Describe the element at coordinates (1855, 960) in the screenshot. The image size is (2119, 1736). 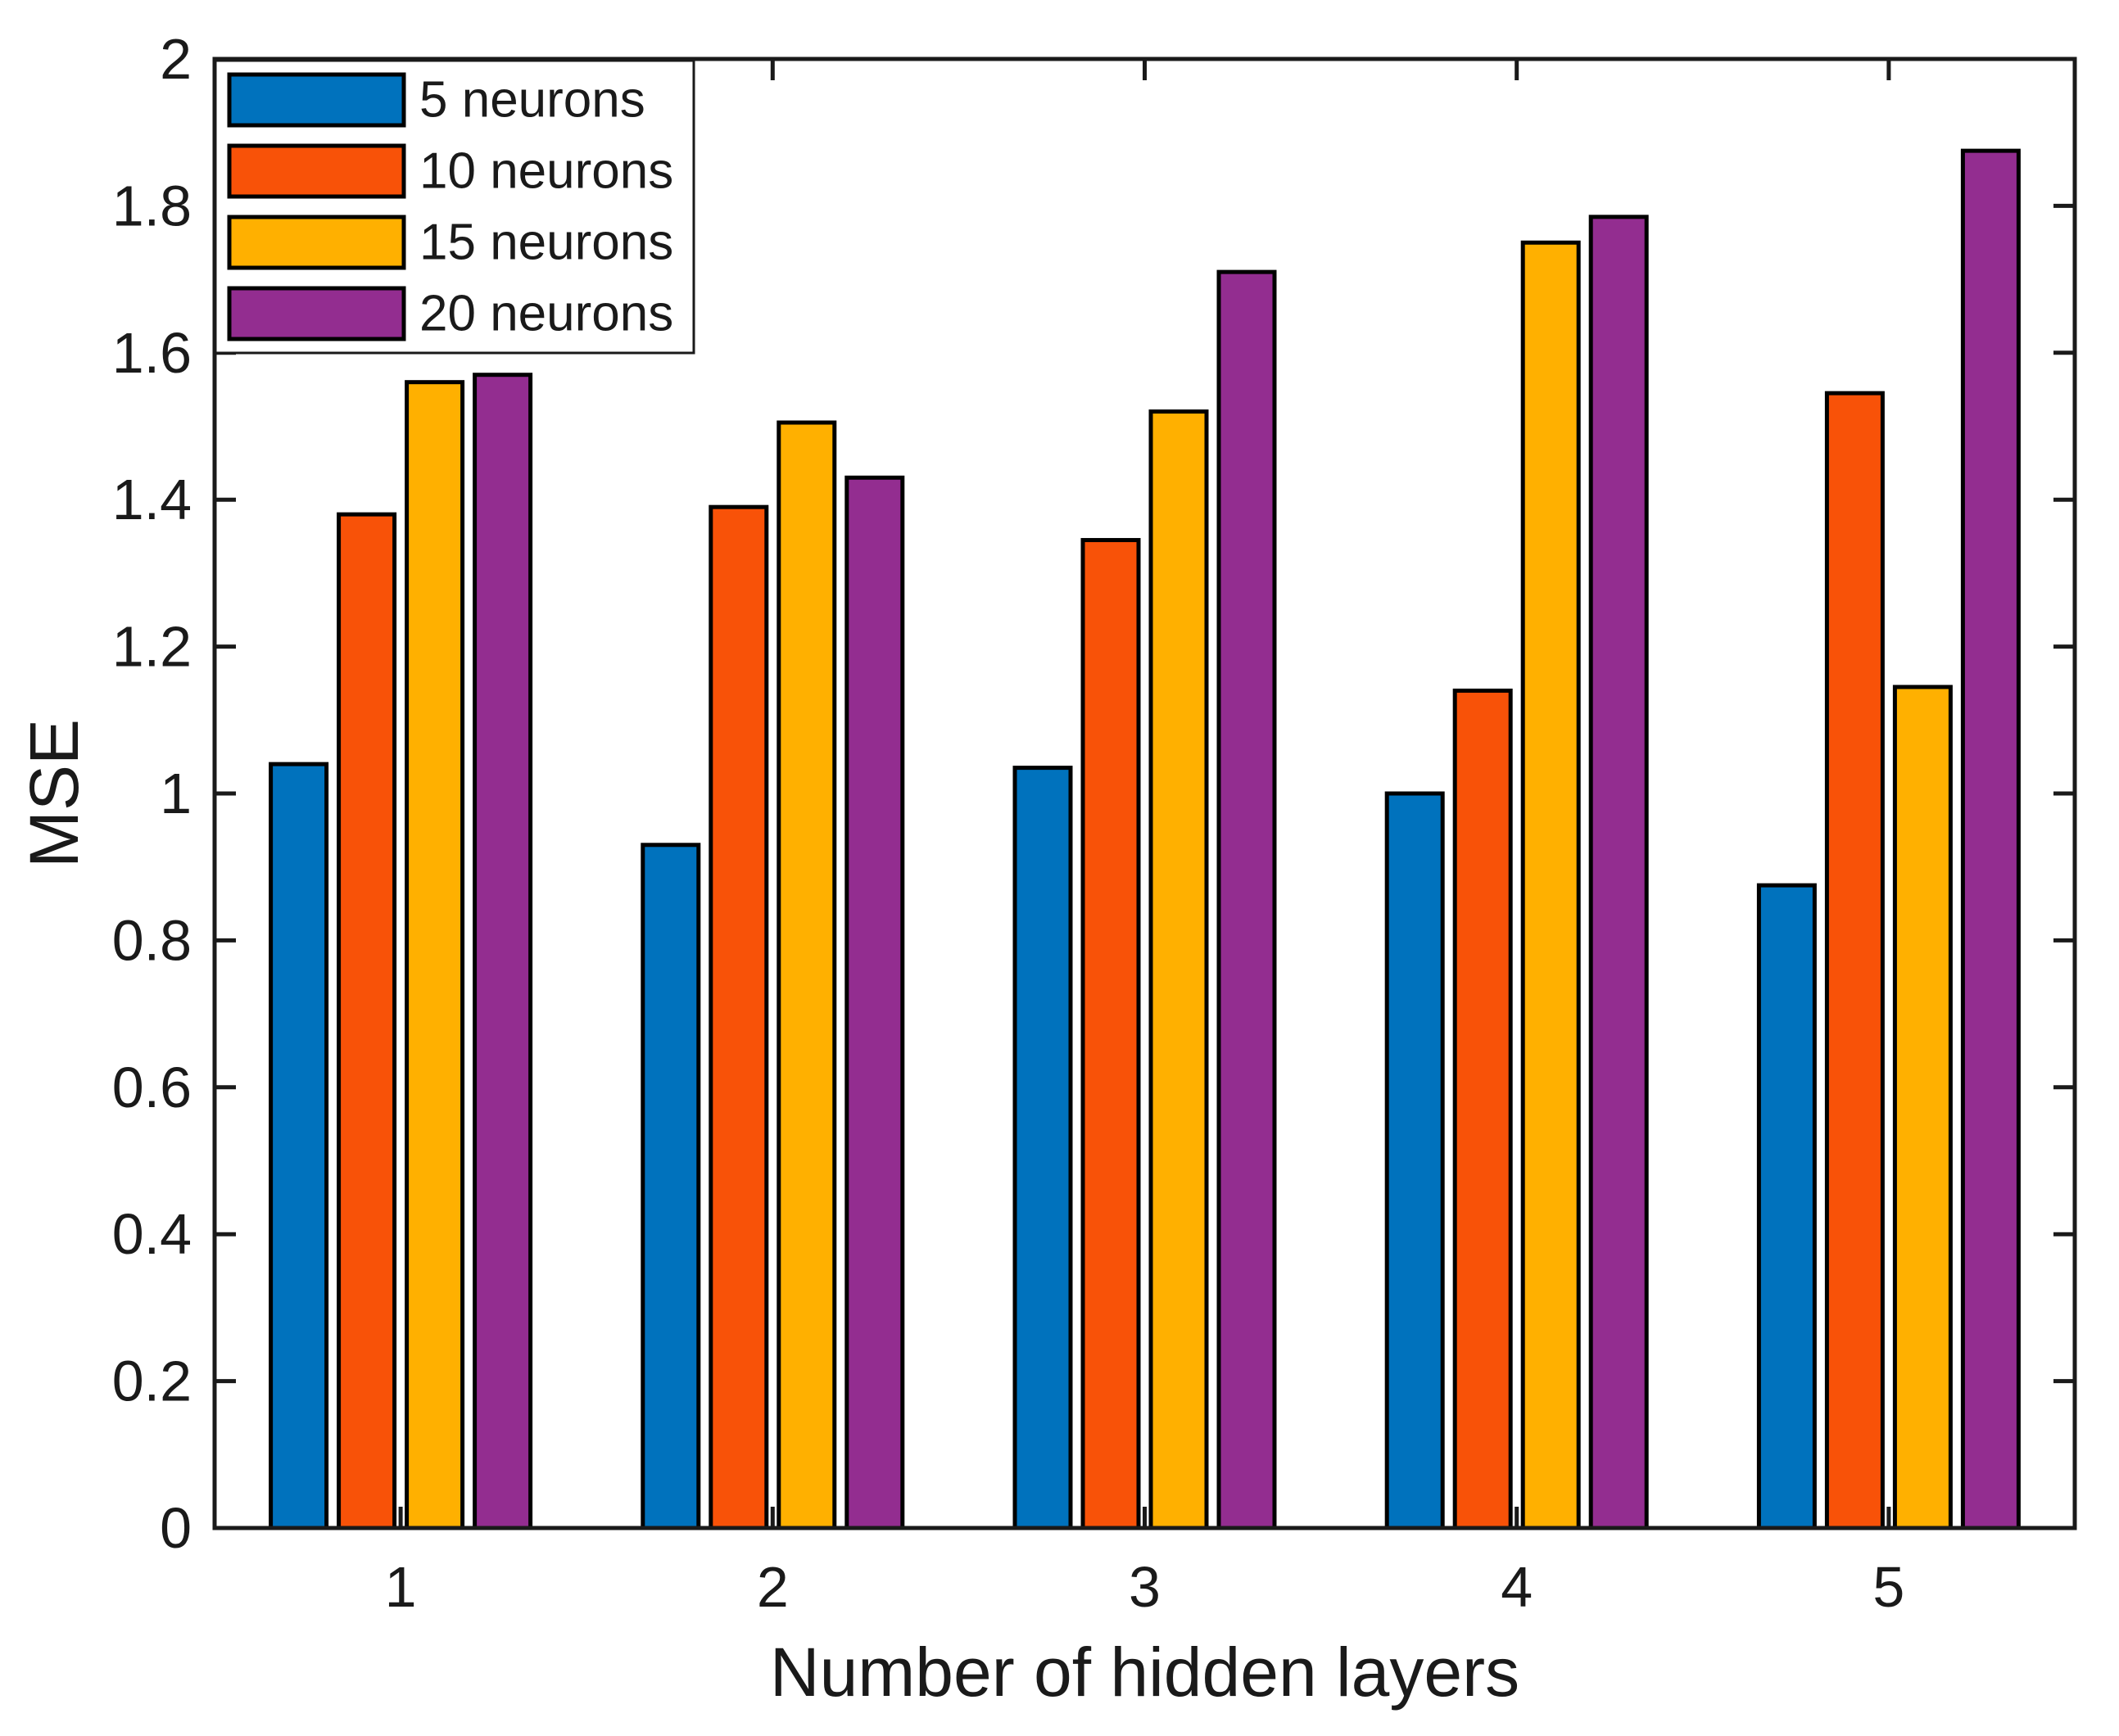
I see `bar-group5-10-neurons` at that location.